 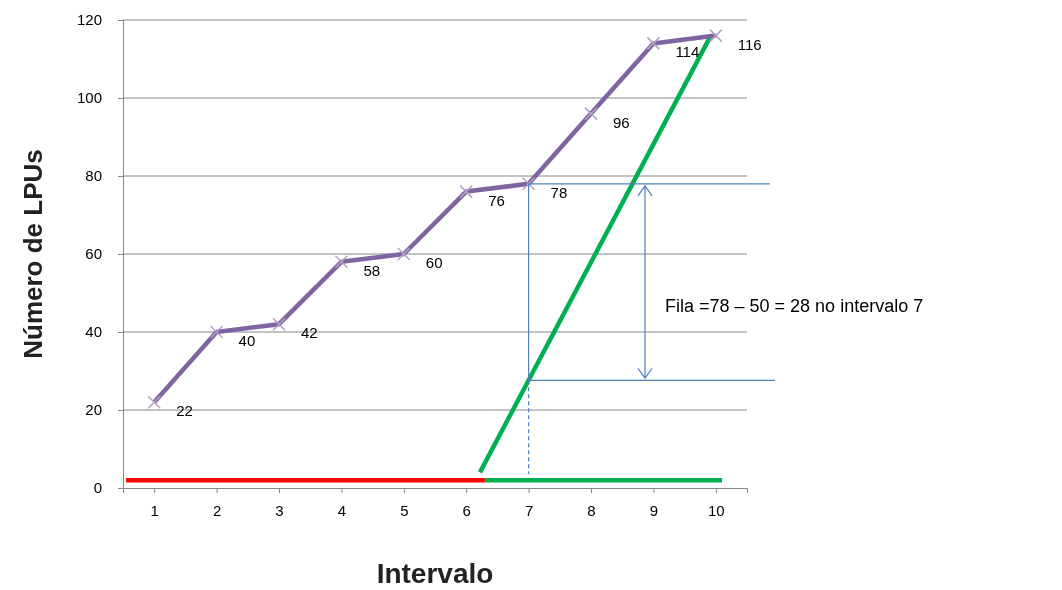 What do you see at coordinates (687, 52) in the screenshot?
I see `data-label: 114` at bounding box center [687, 52].